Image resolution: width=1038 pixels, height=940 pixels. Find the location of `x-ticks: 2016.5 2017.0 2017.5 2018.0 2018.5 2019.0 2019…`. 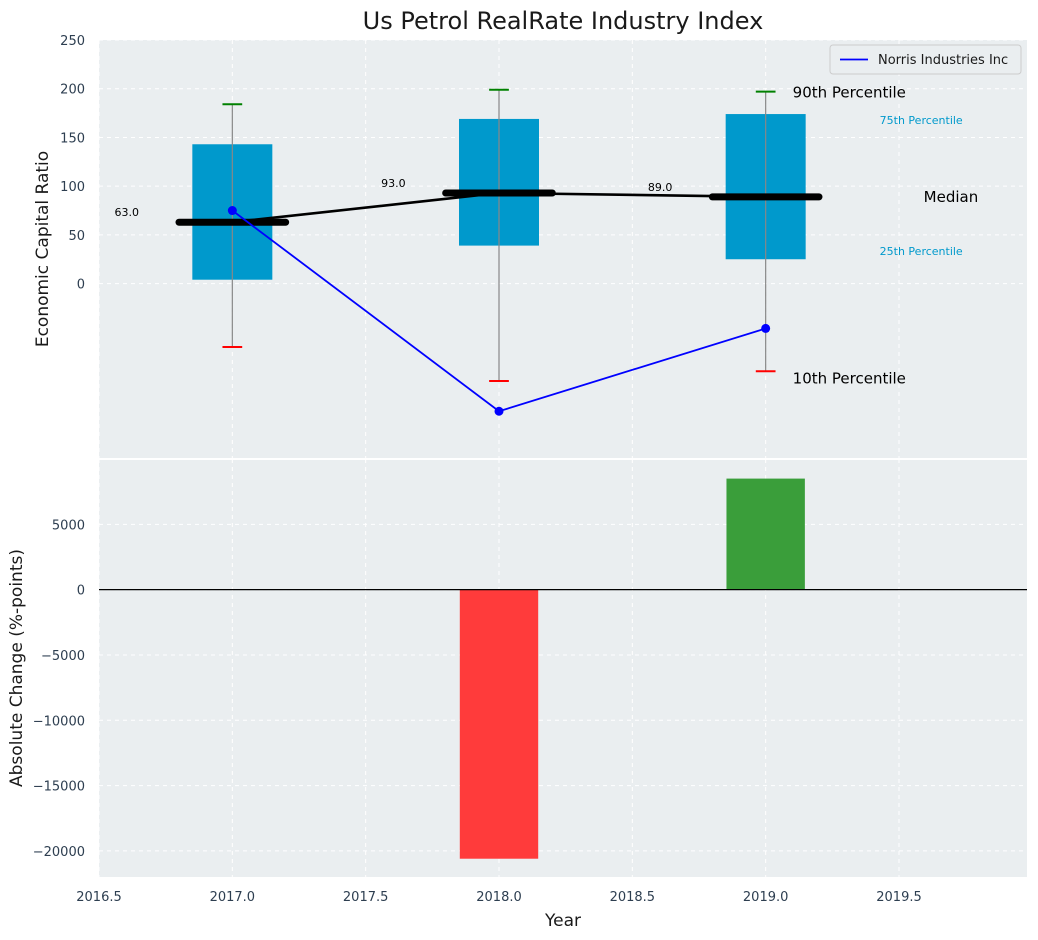

x-ticks: 2016.5 2017.0 2017.5 2018.0 2018.5 2019.0 2019… is located at coordinates (499, 897).